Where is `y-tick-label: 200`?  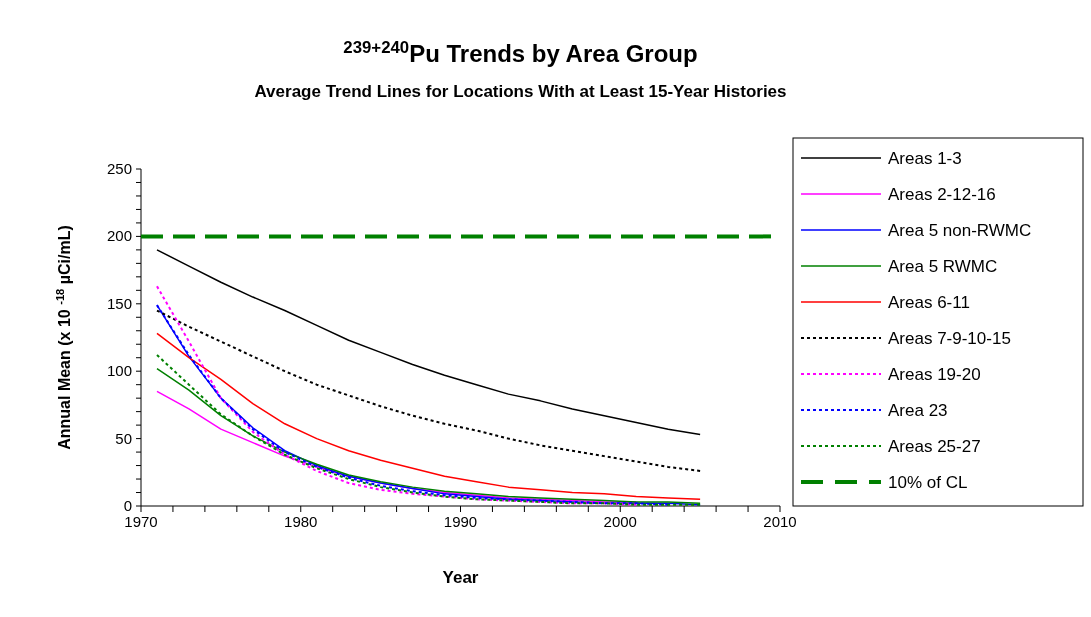
y-tick-label: 200 is located at coordinates (119, 236).